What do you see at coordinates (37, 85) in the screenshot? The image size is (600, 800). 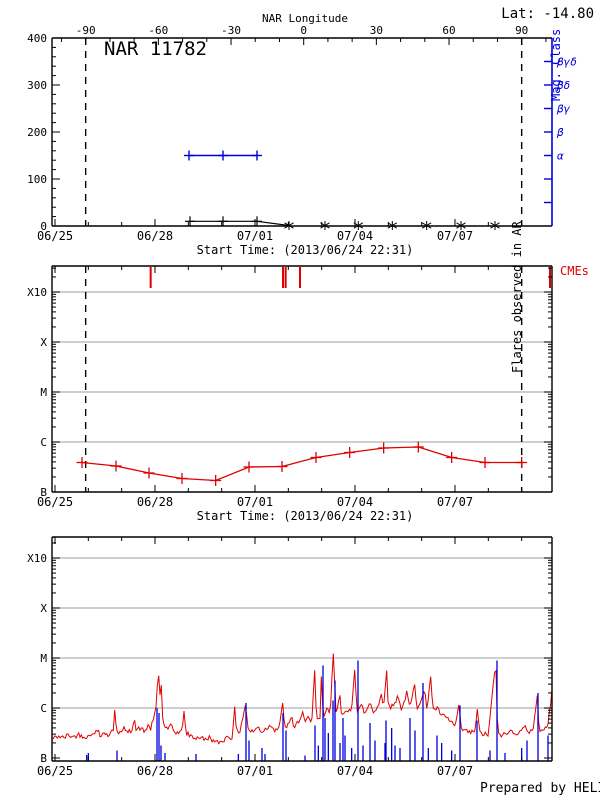 I see `svg-text: 300` at bounding box center [37, 85].